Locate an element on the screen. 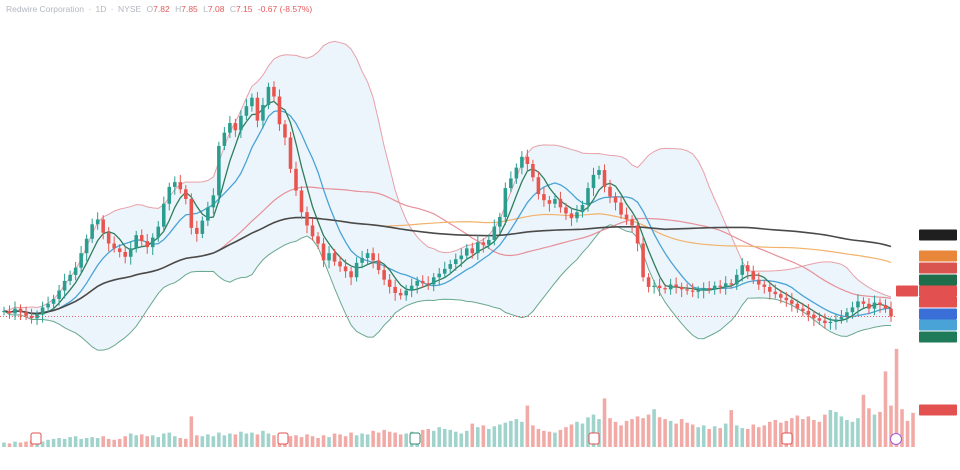 The image size is (960, 470). split-marker is located at coordinates (896, 439).